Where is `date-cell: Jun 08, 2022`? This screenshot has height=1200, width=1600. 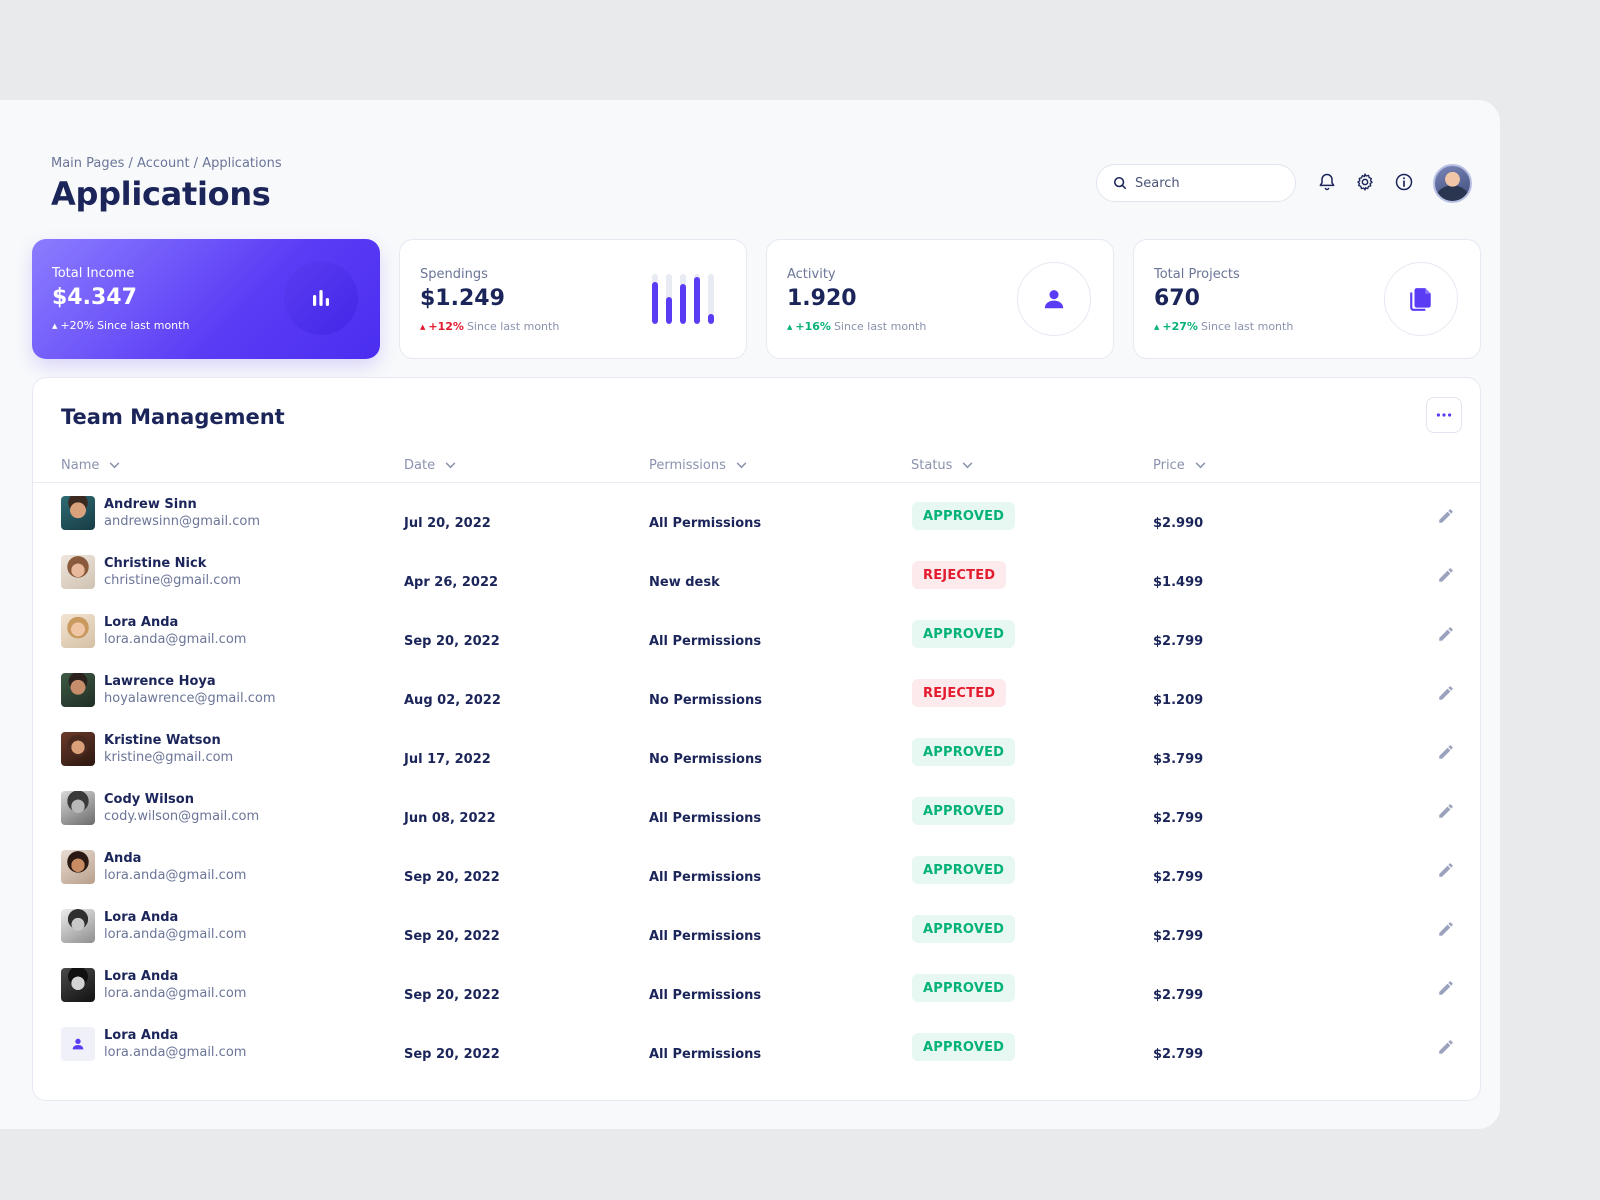 date-cell: Jun 08, 2022 is located at coordinates (450, 818).